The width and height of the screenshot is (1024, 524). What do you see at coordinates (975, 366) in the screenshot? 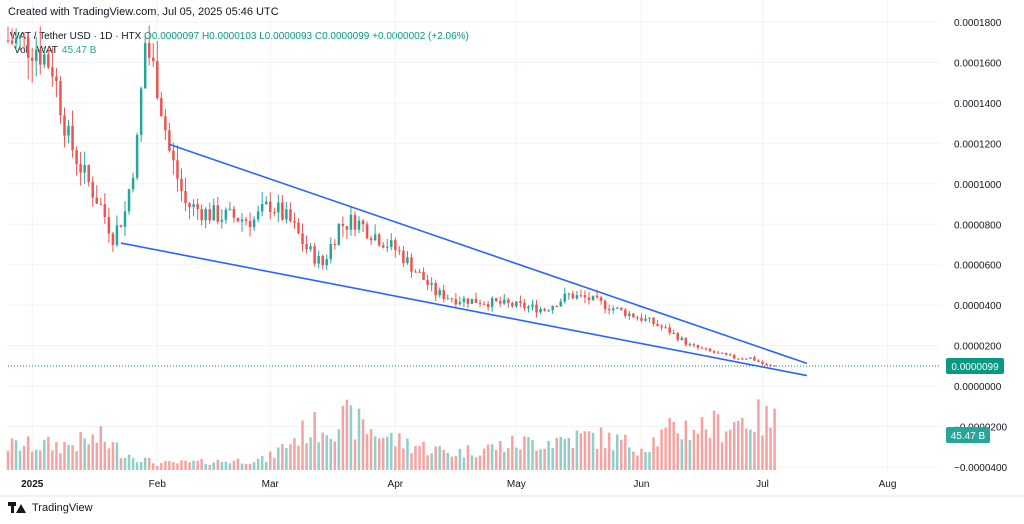
I see `last-price-tag` at bounding box center [975, 366].